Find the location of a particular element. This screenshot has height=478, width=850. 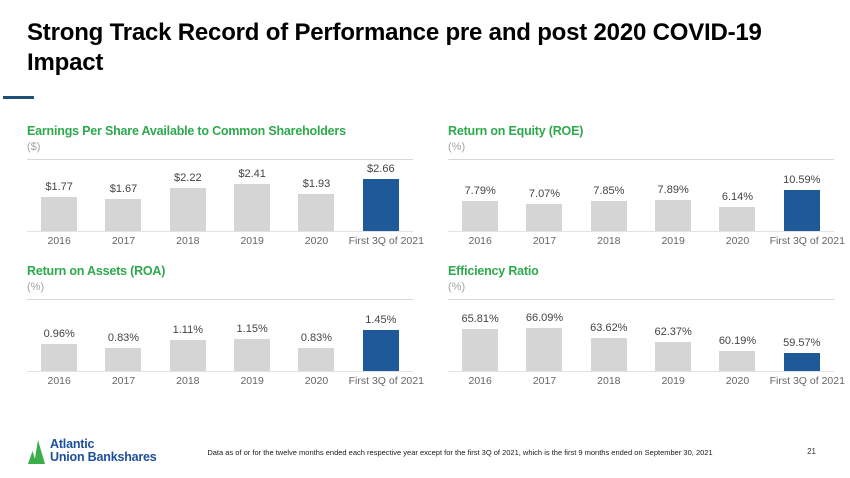

bar-column: 7.79% is located at coordinates (480, 208).